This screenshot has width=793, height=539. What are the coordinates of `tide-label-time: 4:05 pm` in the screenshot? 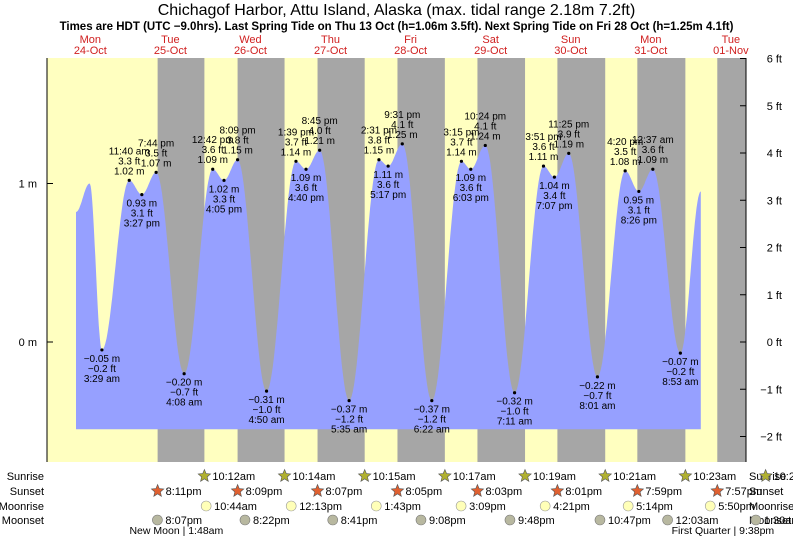 It's located at (224, 209).